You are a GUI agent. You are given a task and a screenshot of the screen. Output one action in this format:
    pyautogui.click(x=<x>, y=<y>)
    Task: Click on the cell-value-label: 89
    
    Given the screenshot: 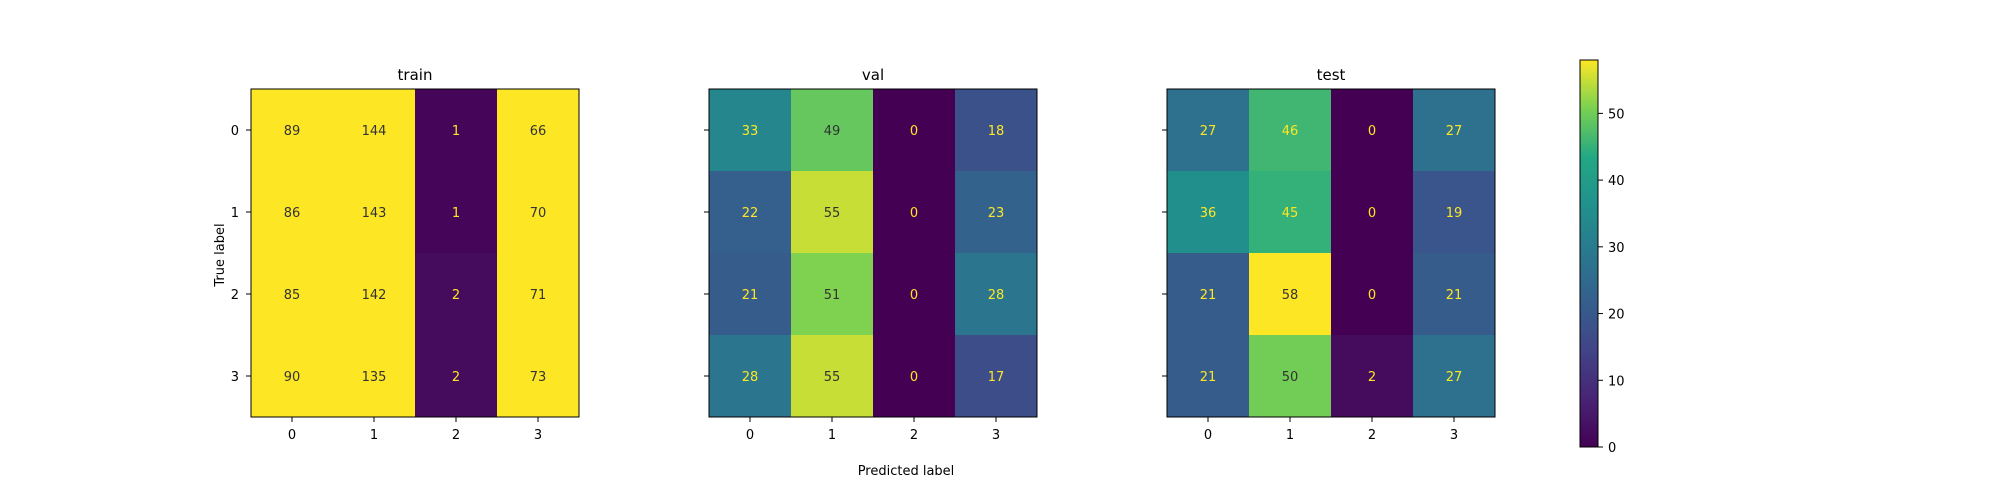 What is the action you would take?
    pyautogui.click(x=292, y=131)
    